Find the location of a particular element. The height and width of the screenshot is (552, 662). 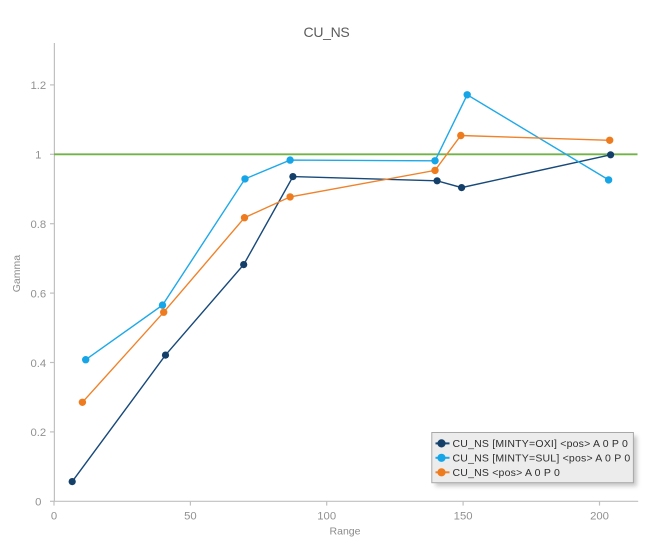

svg-text: CU_NS <pos> A 0 P 0 is located at coordinates (507, 473).